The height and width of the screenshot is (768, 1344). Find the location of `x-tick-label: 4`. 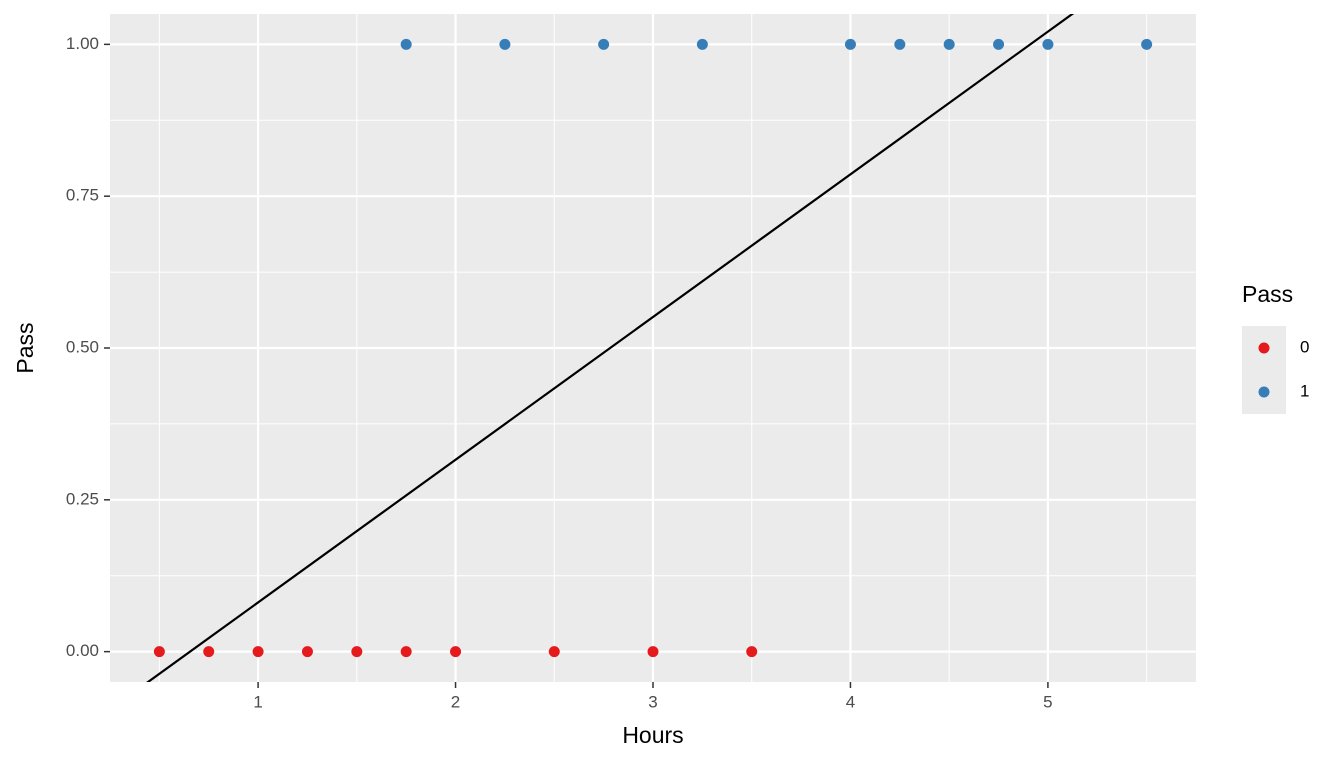

x-tick-label: 4 is located at coordinates (850, 701).